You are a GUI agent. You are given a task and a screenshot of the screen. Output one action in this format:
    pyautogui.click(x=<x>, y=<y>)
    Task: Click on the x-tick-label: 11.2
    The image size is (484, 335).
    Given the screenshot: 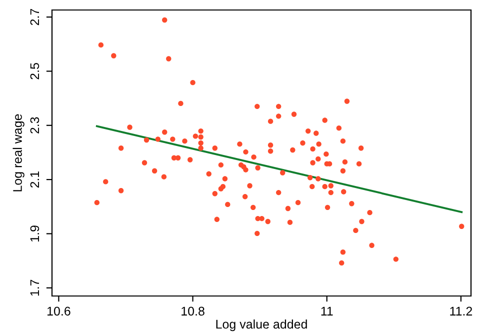 What is the action you would take?
    pyautogui.click(x=461, y=311)
    